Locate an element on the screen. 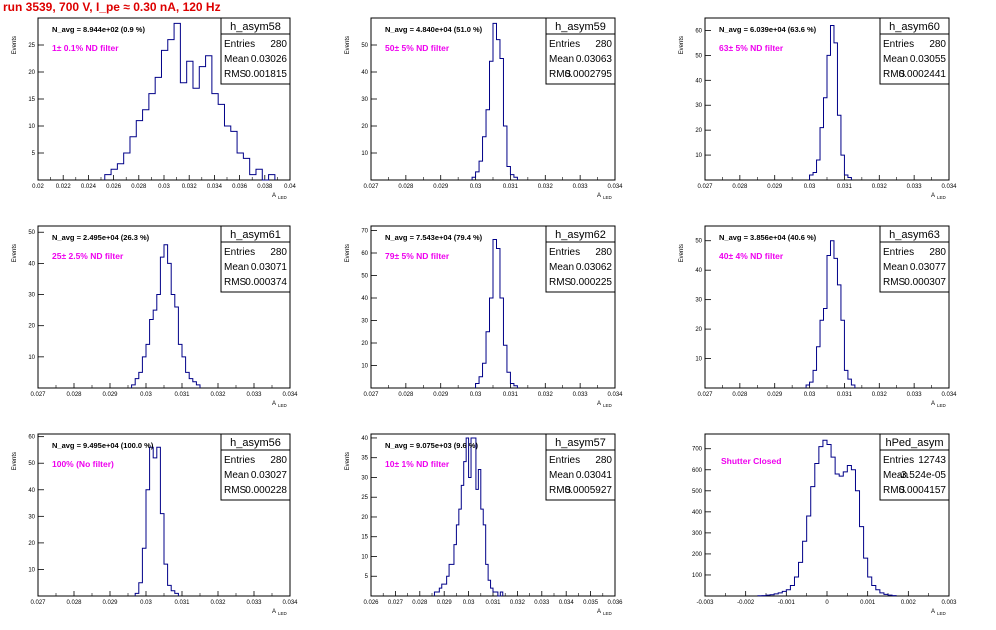  navg-label: N_avg = 3.856e+04 (40.6 %) is located at coordinates (768, 237).